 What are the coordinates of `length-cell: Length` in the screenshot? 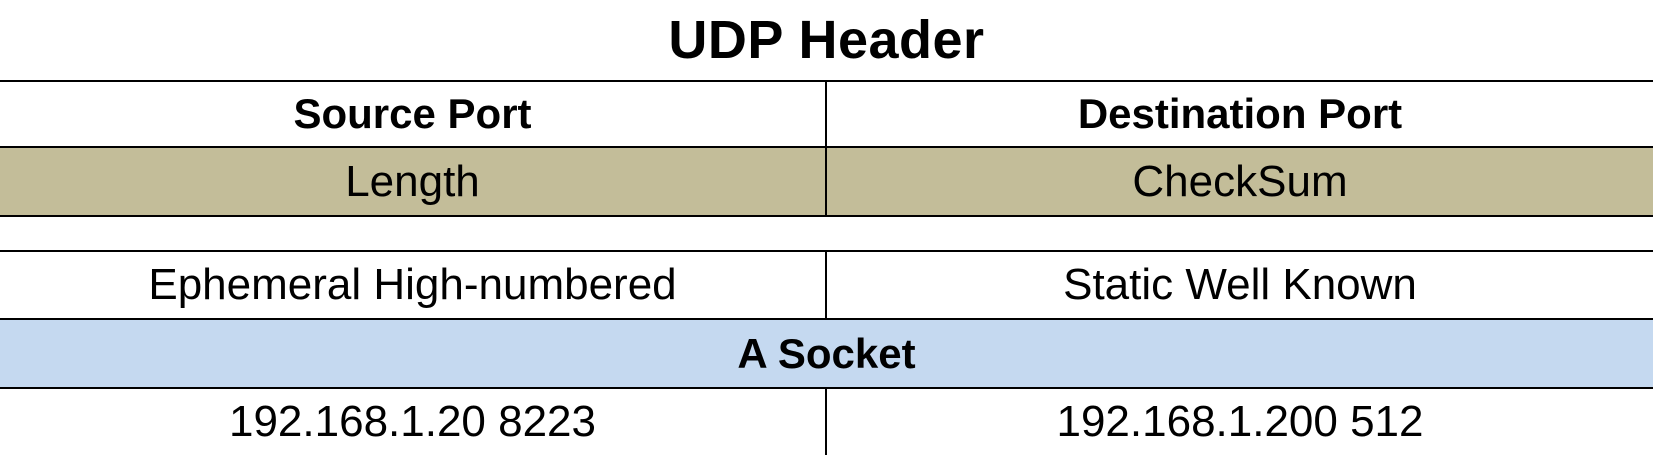 It's located at (413, 181).